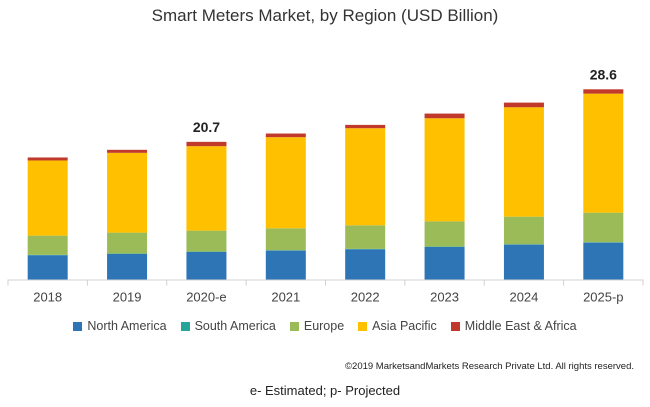 This screenshot has height=407, width=650. Describe the element at coordinates (603, 297) in the screenshot. I see `x-tick-label: 2025-p` at that location.